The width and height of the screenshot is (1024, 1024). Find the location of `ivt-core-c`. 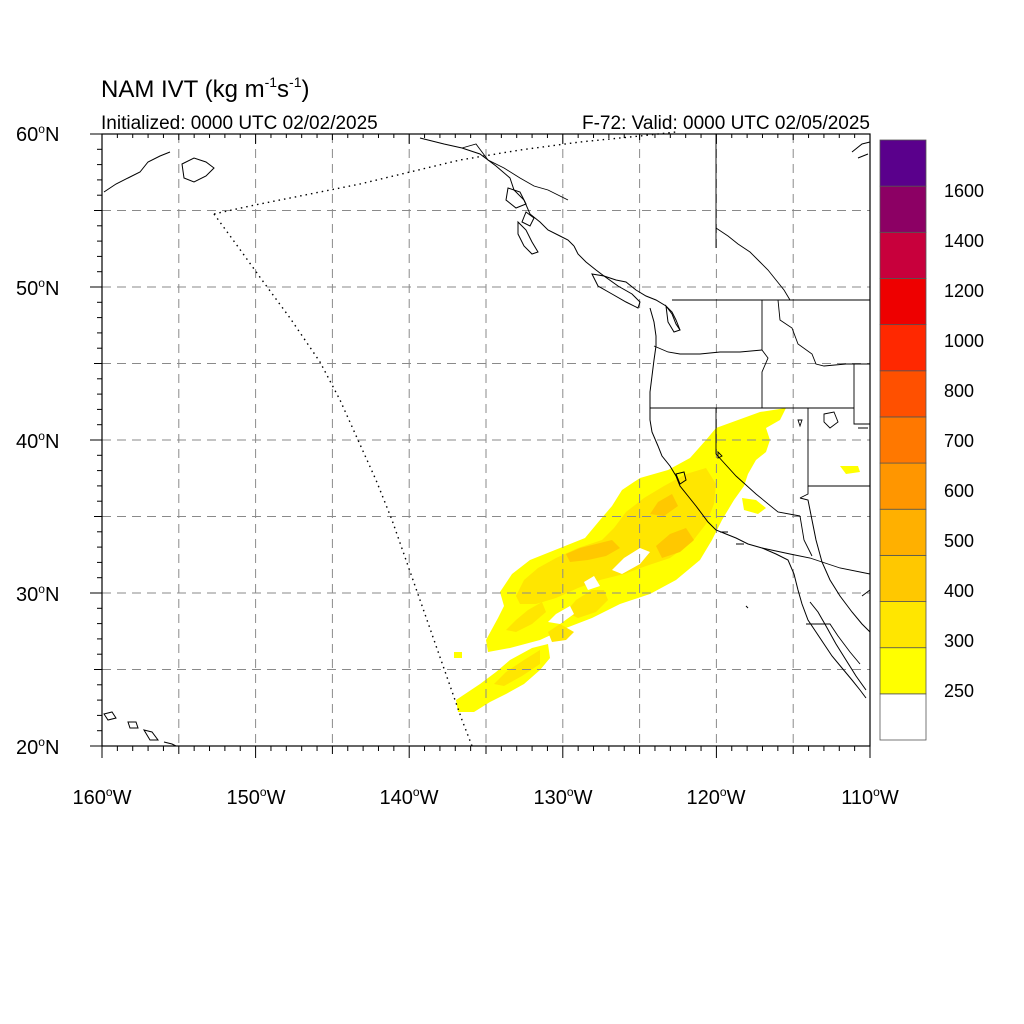

ivt-core-c is located at coordinates (561, 633).